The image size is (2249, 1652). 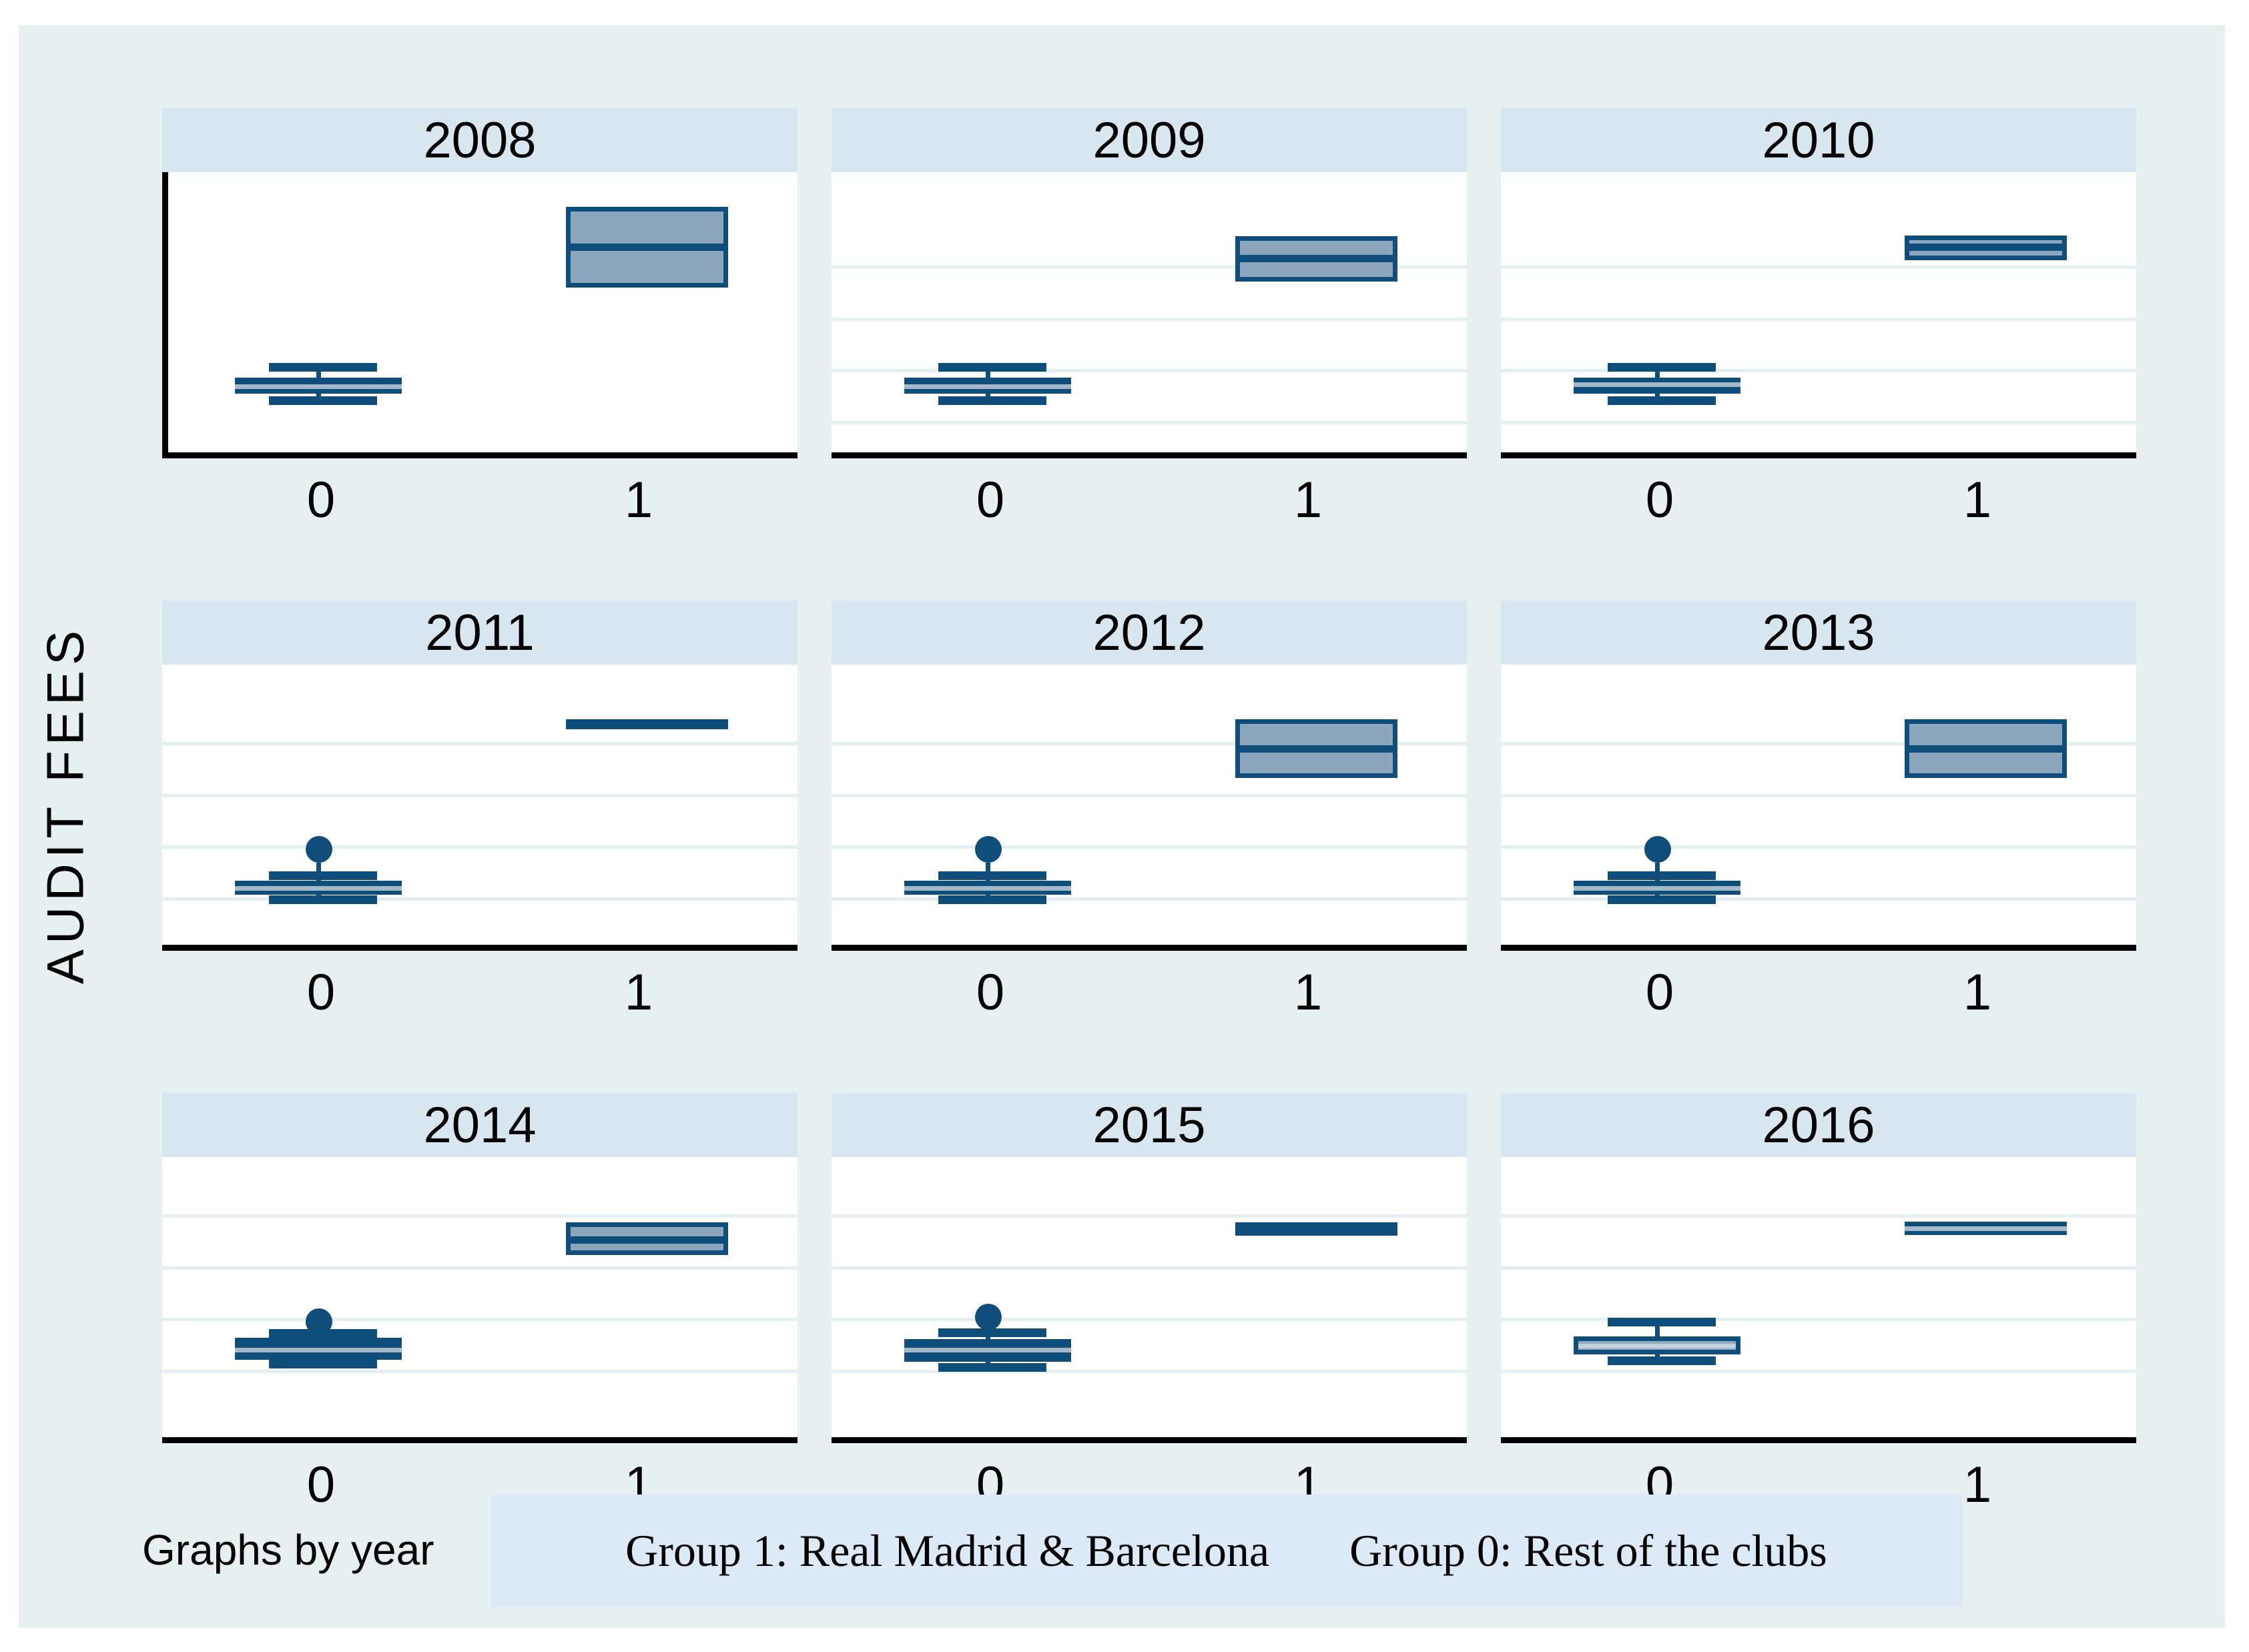 What do you see at coordinates (1149, 140) in the screenshot?
I see `panel-header: 2009` at bounding box center [1149, 140].